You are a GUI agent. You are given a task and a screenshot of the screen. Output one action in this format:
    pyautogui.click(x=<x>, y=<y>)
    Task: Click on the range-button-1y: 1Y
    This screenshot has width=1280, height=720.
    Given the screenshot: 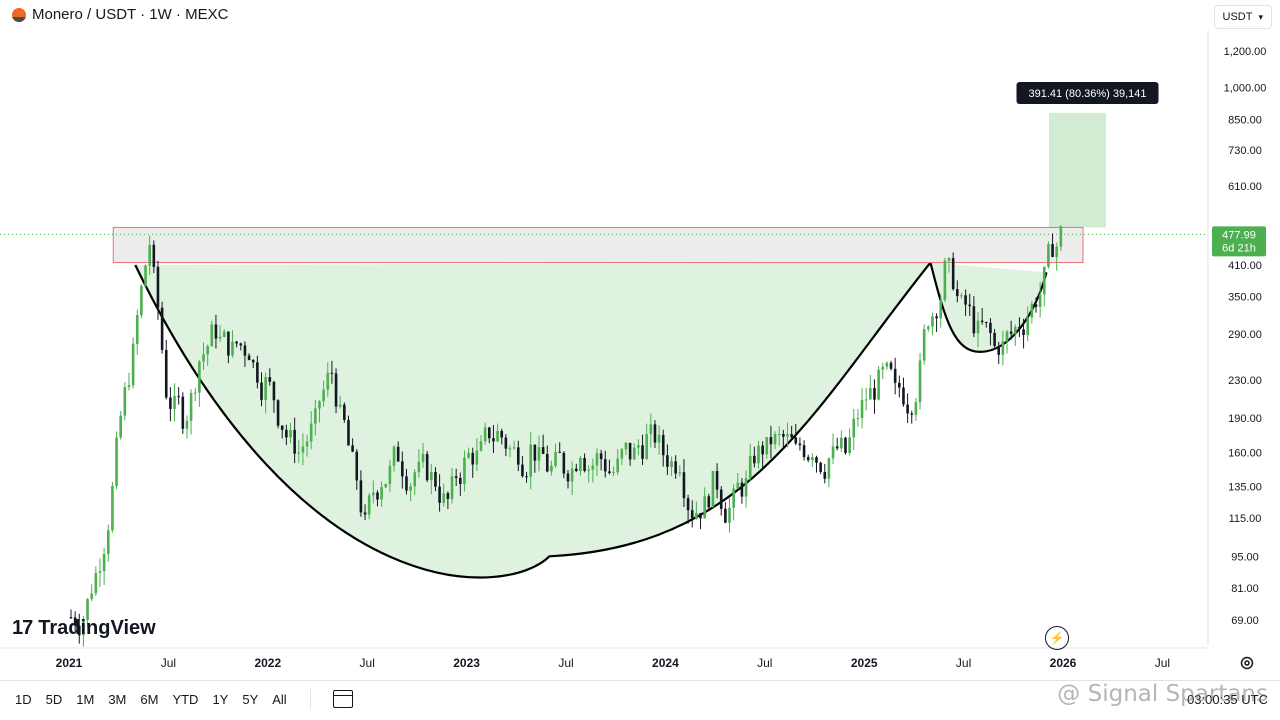 What is the action you would take?
    pyautogui.click(x=220, y=699)
    